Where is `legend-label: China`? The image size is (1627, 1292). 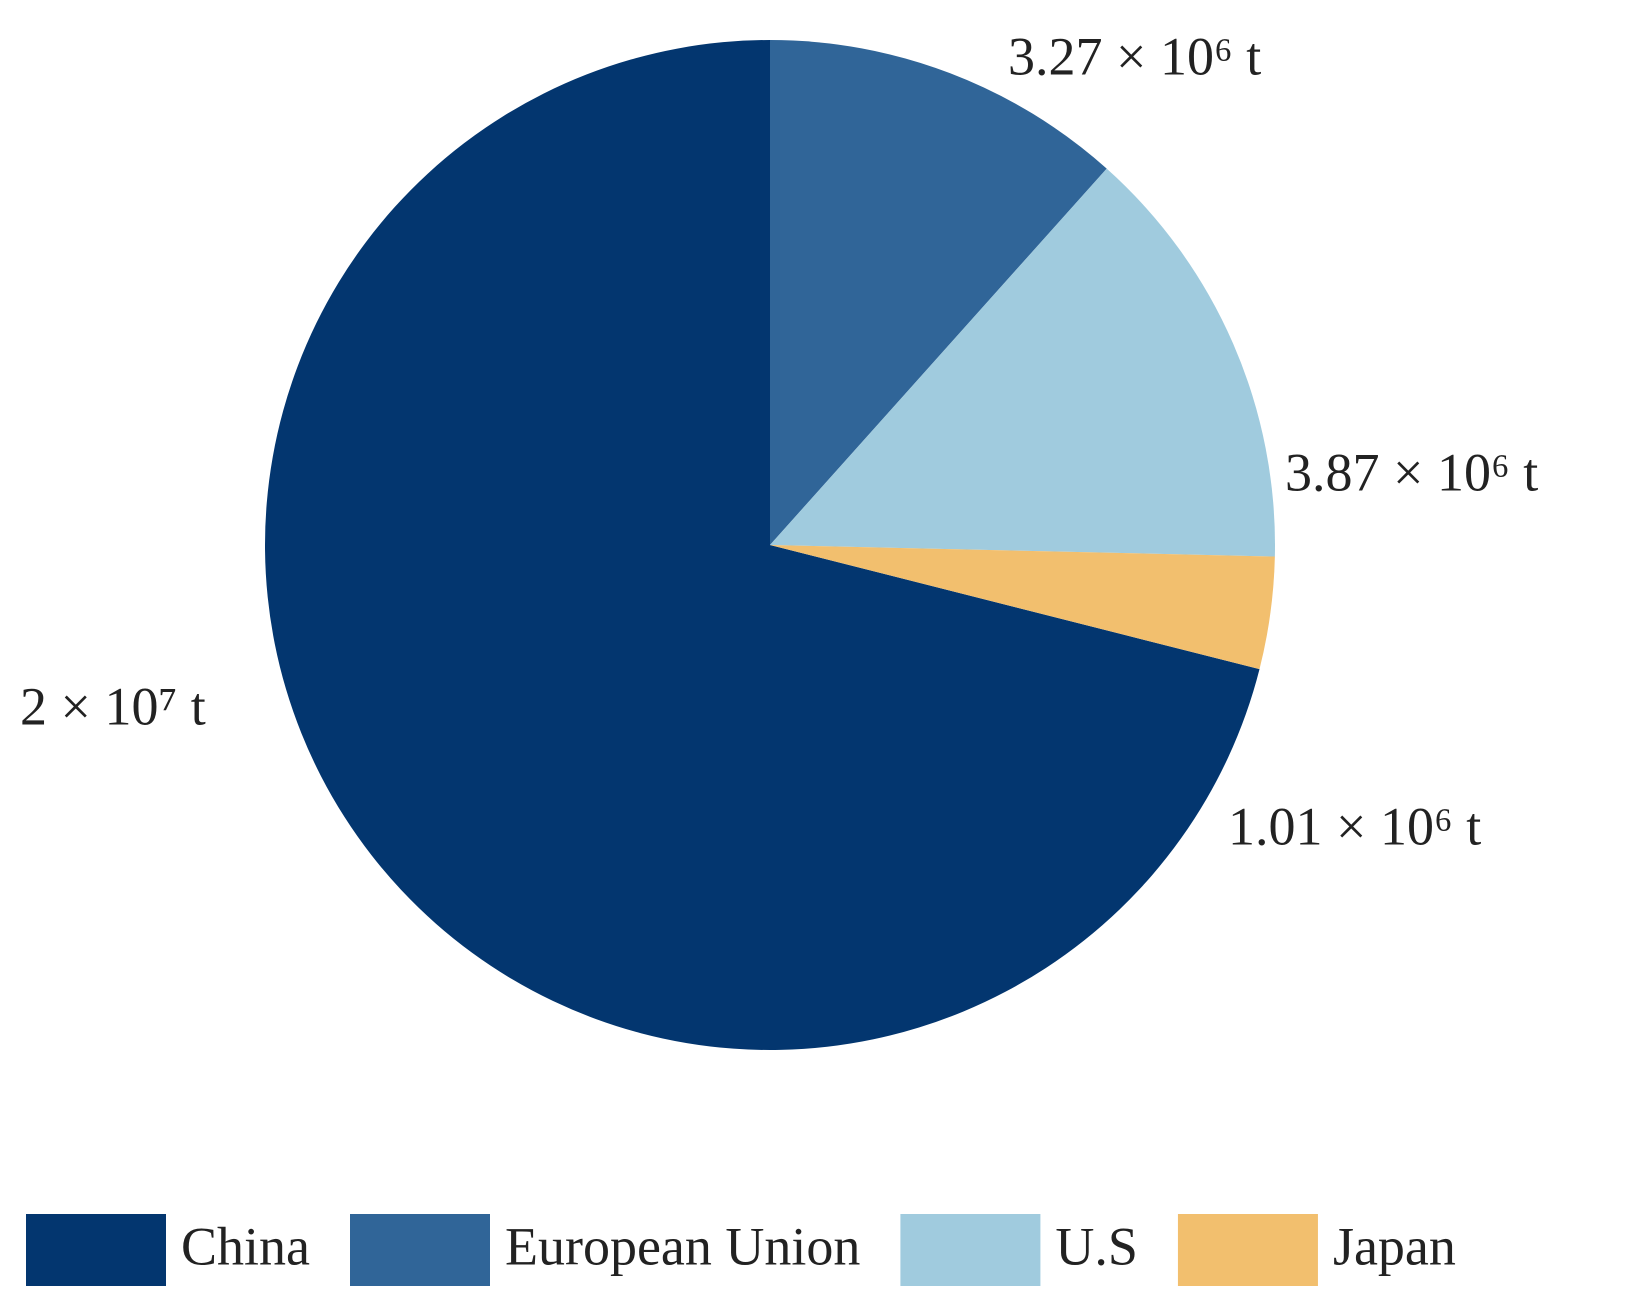 legend-label: China is located at coordinates (245, 1246).